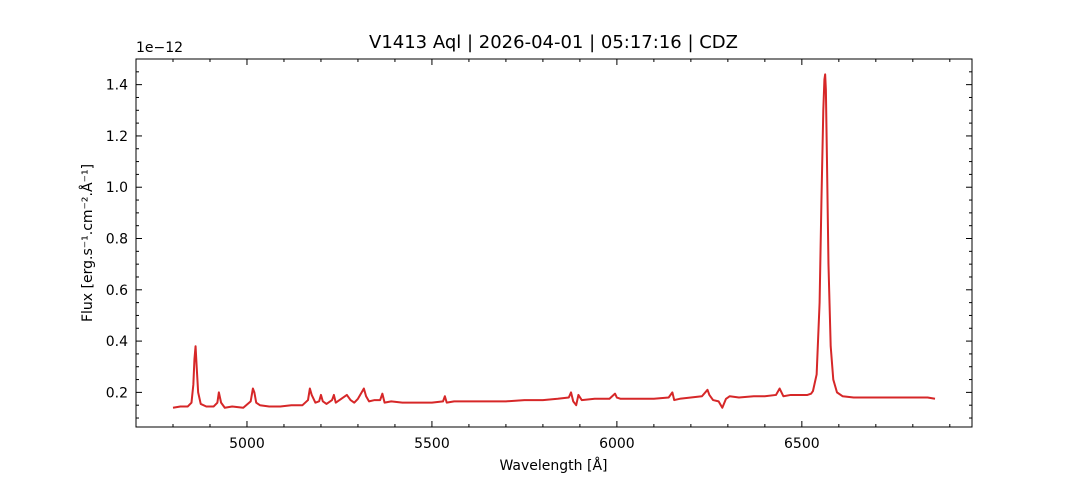  What do you see at coordinates (159, 48) in the screenshot?
I see `y-offset-label: 1e−12` at bounding box center [159, 48].